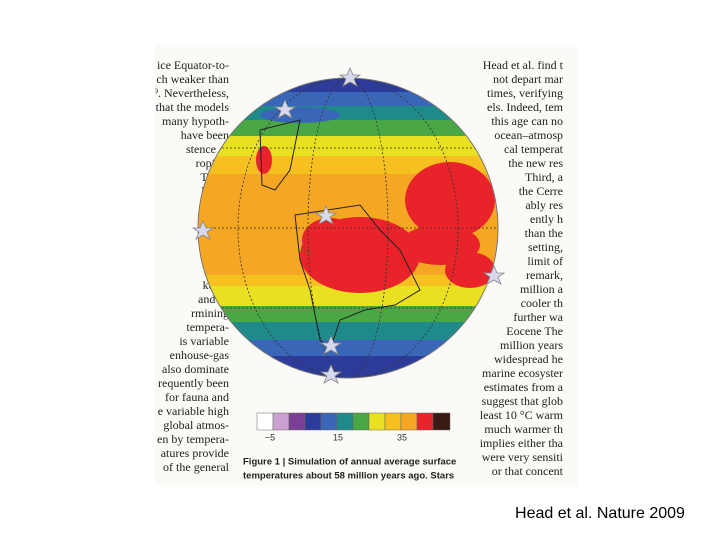  I want to click on left-column-line: e variable high, so click(193, 411).